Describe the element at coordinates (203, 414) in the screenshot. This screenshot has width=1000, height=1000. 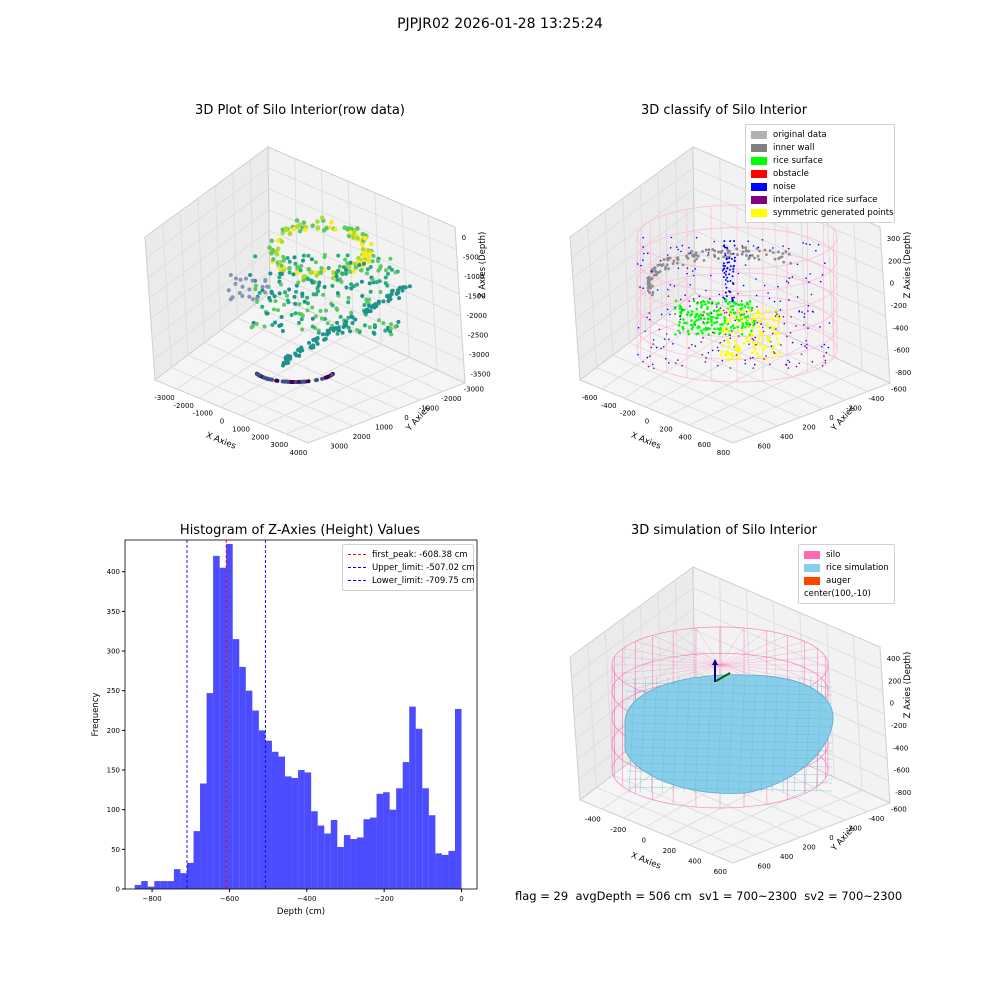
I see `plot1-x-tick: -1000` at that location.